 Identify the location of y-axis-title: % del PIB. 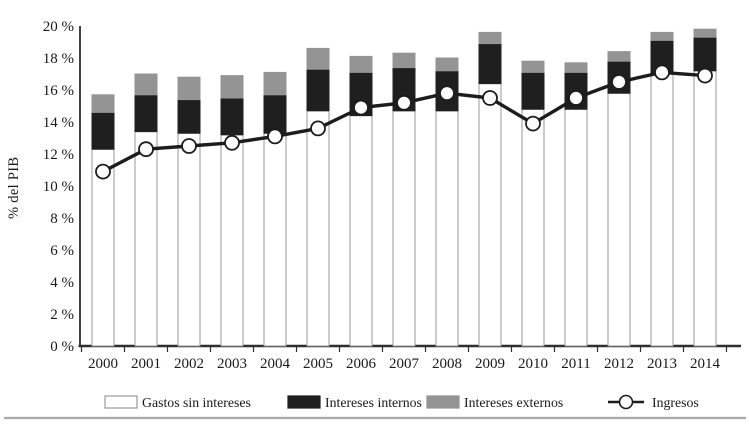
(14, 188).